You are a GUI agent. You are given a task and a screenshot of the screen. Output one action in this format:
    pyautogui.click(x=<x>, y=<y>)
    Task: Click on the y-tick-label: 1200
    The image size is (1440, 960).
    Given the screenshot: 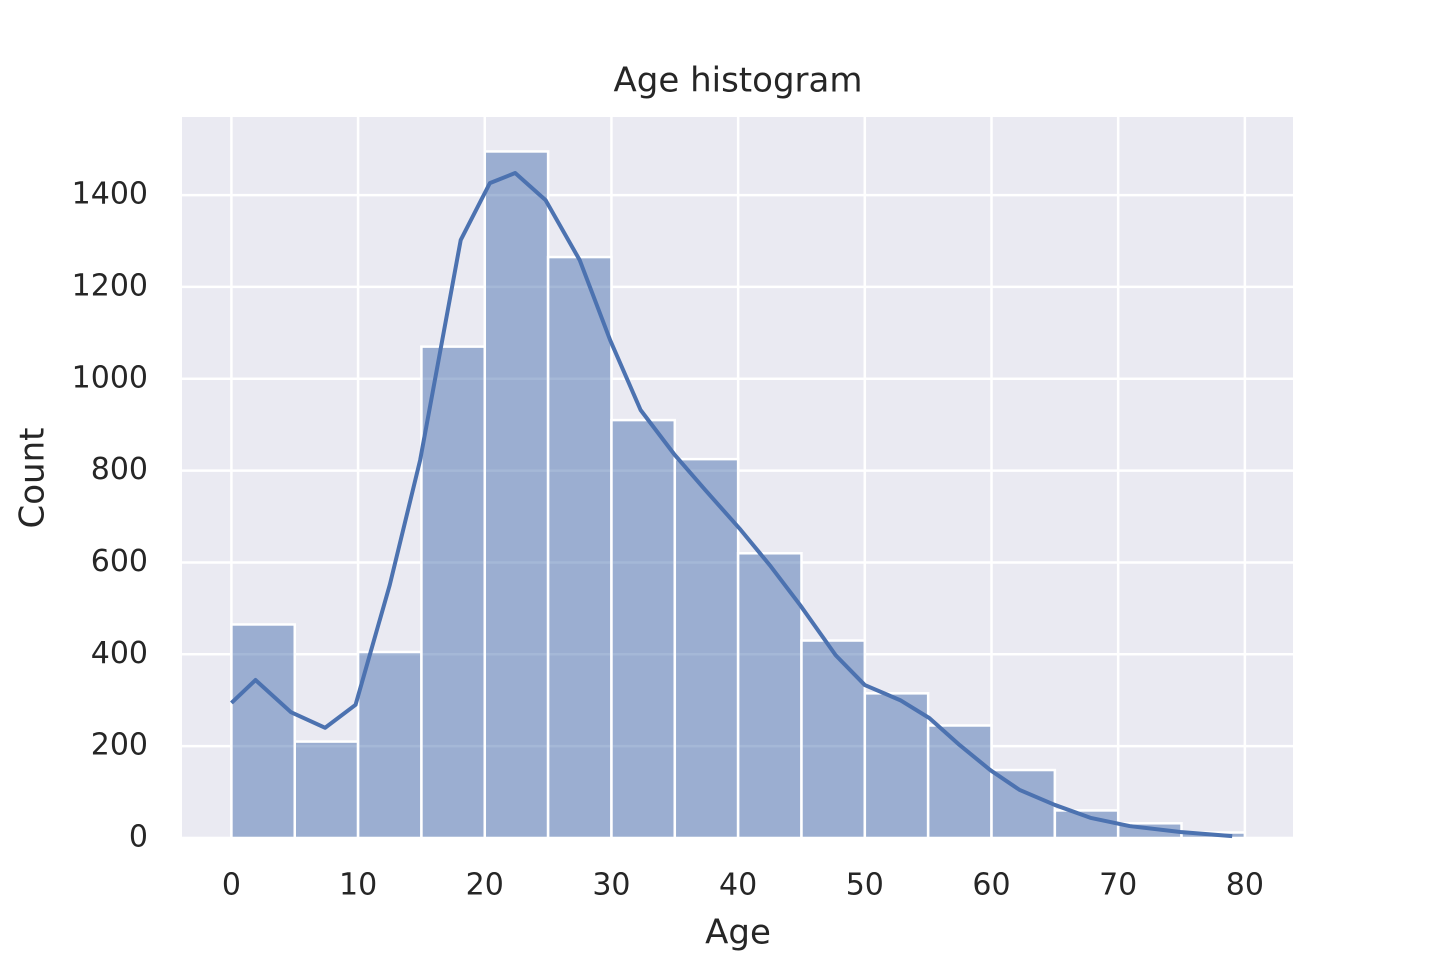 What is the action you would take?
    pyautogui.click(x=110, y=285)
    